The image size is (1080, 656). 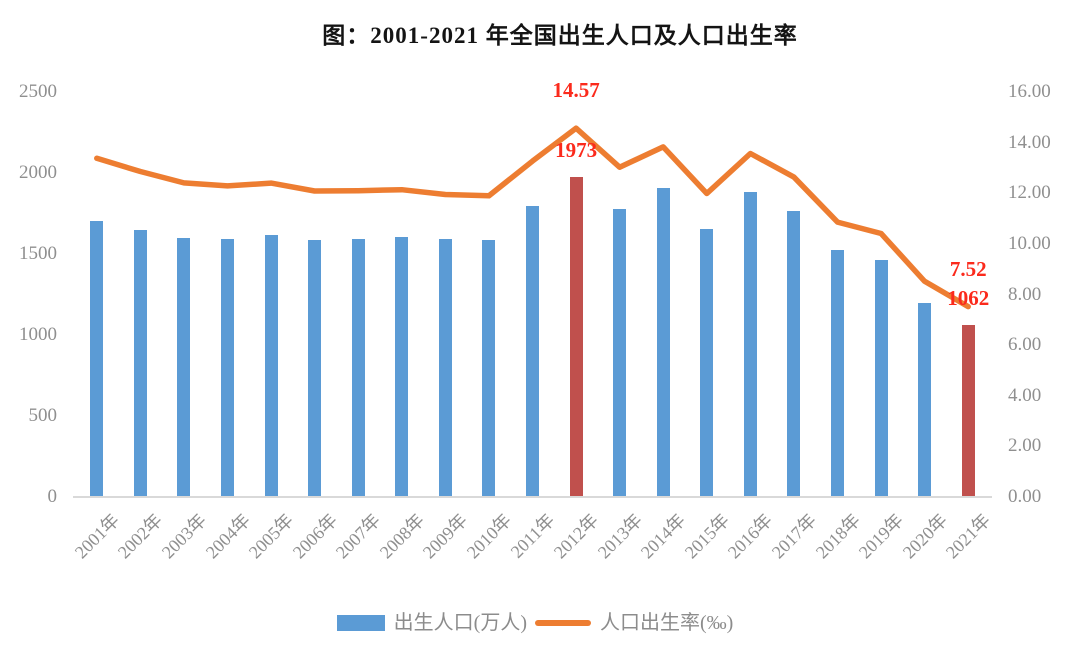 I want to click on birth-rate-line-swatch, so click(x=563, y=623).